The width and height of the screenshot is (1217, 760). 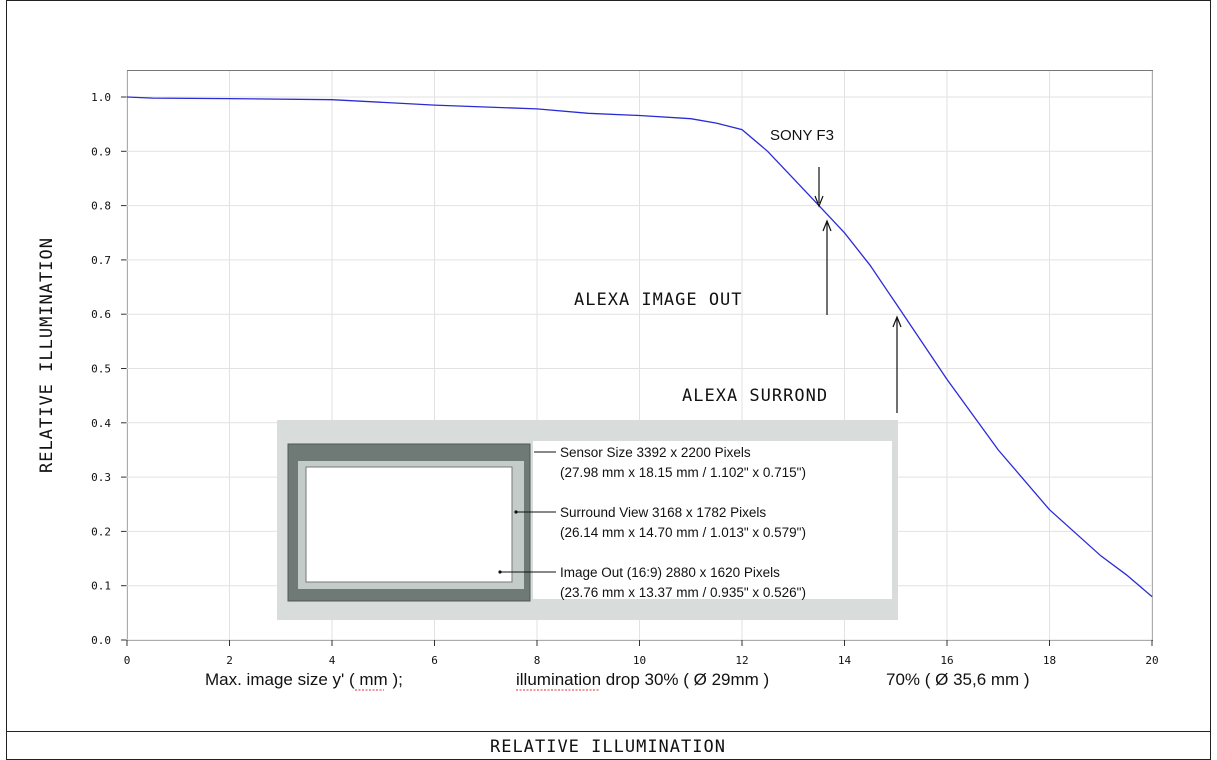 I want to click on image-out-dims: (23.76 mm x 13.37 mm / 0.935" x 0.526"), so click(x=683, y=592).